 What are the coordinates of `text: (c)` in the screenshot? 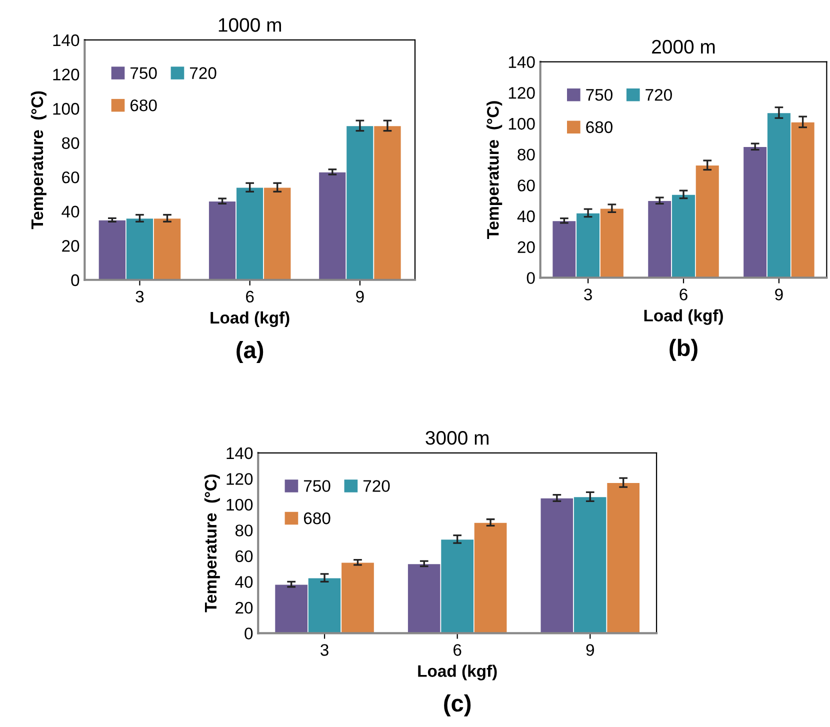 It's located at (457, 705).